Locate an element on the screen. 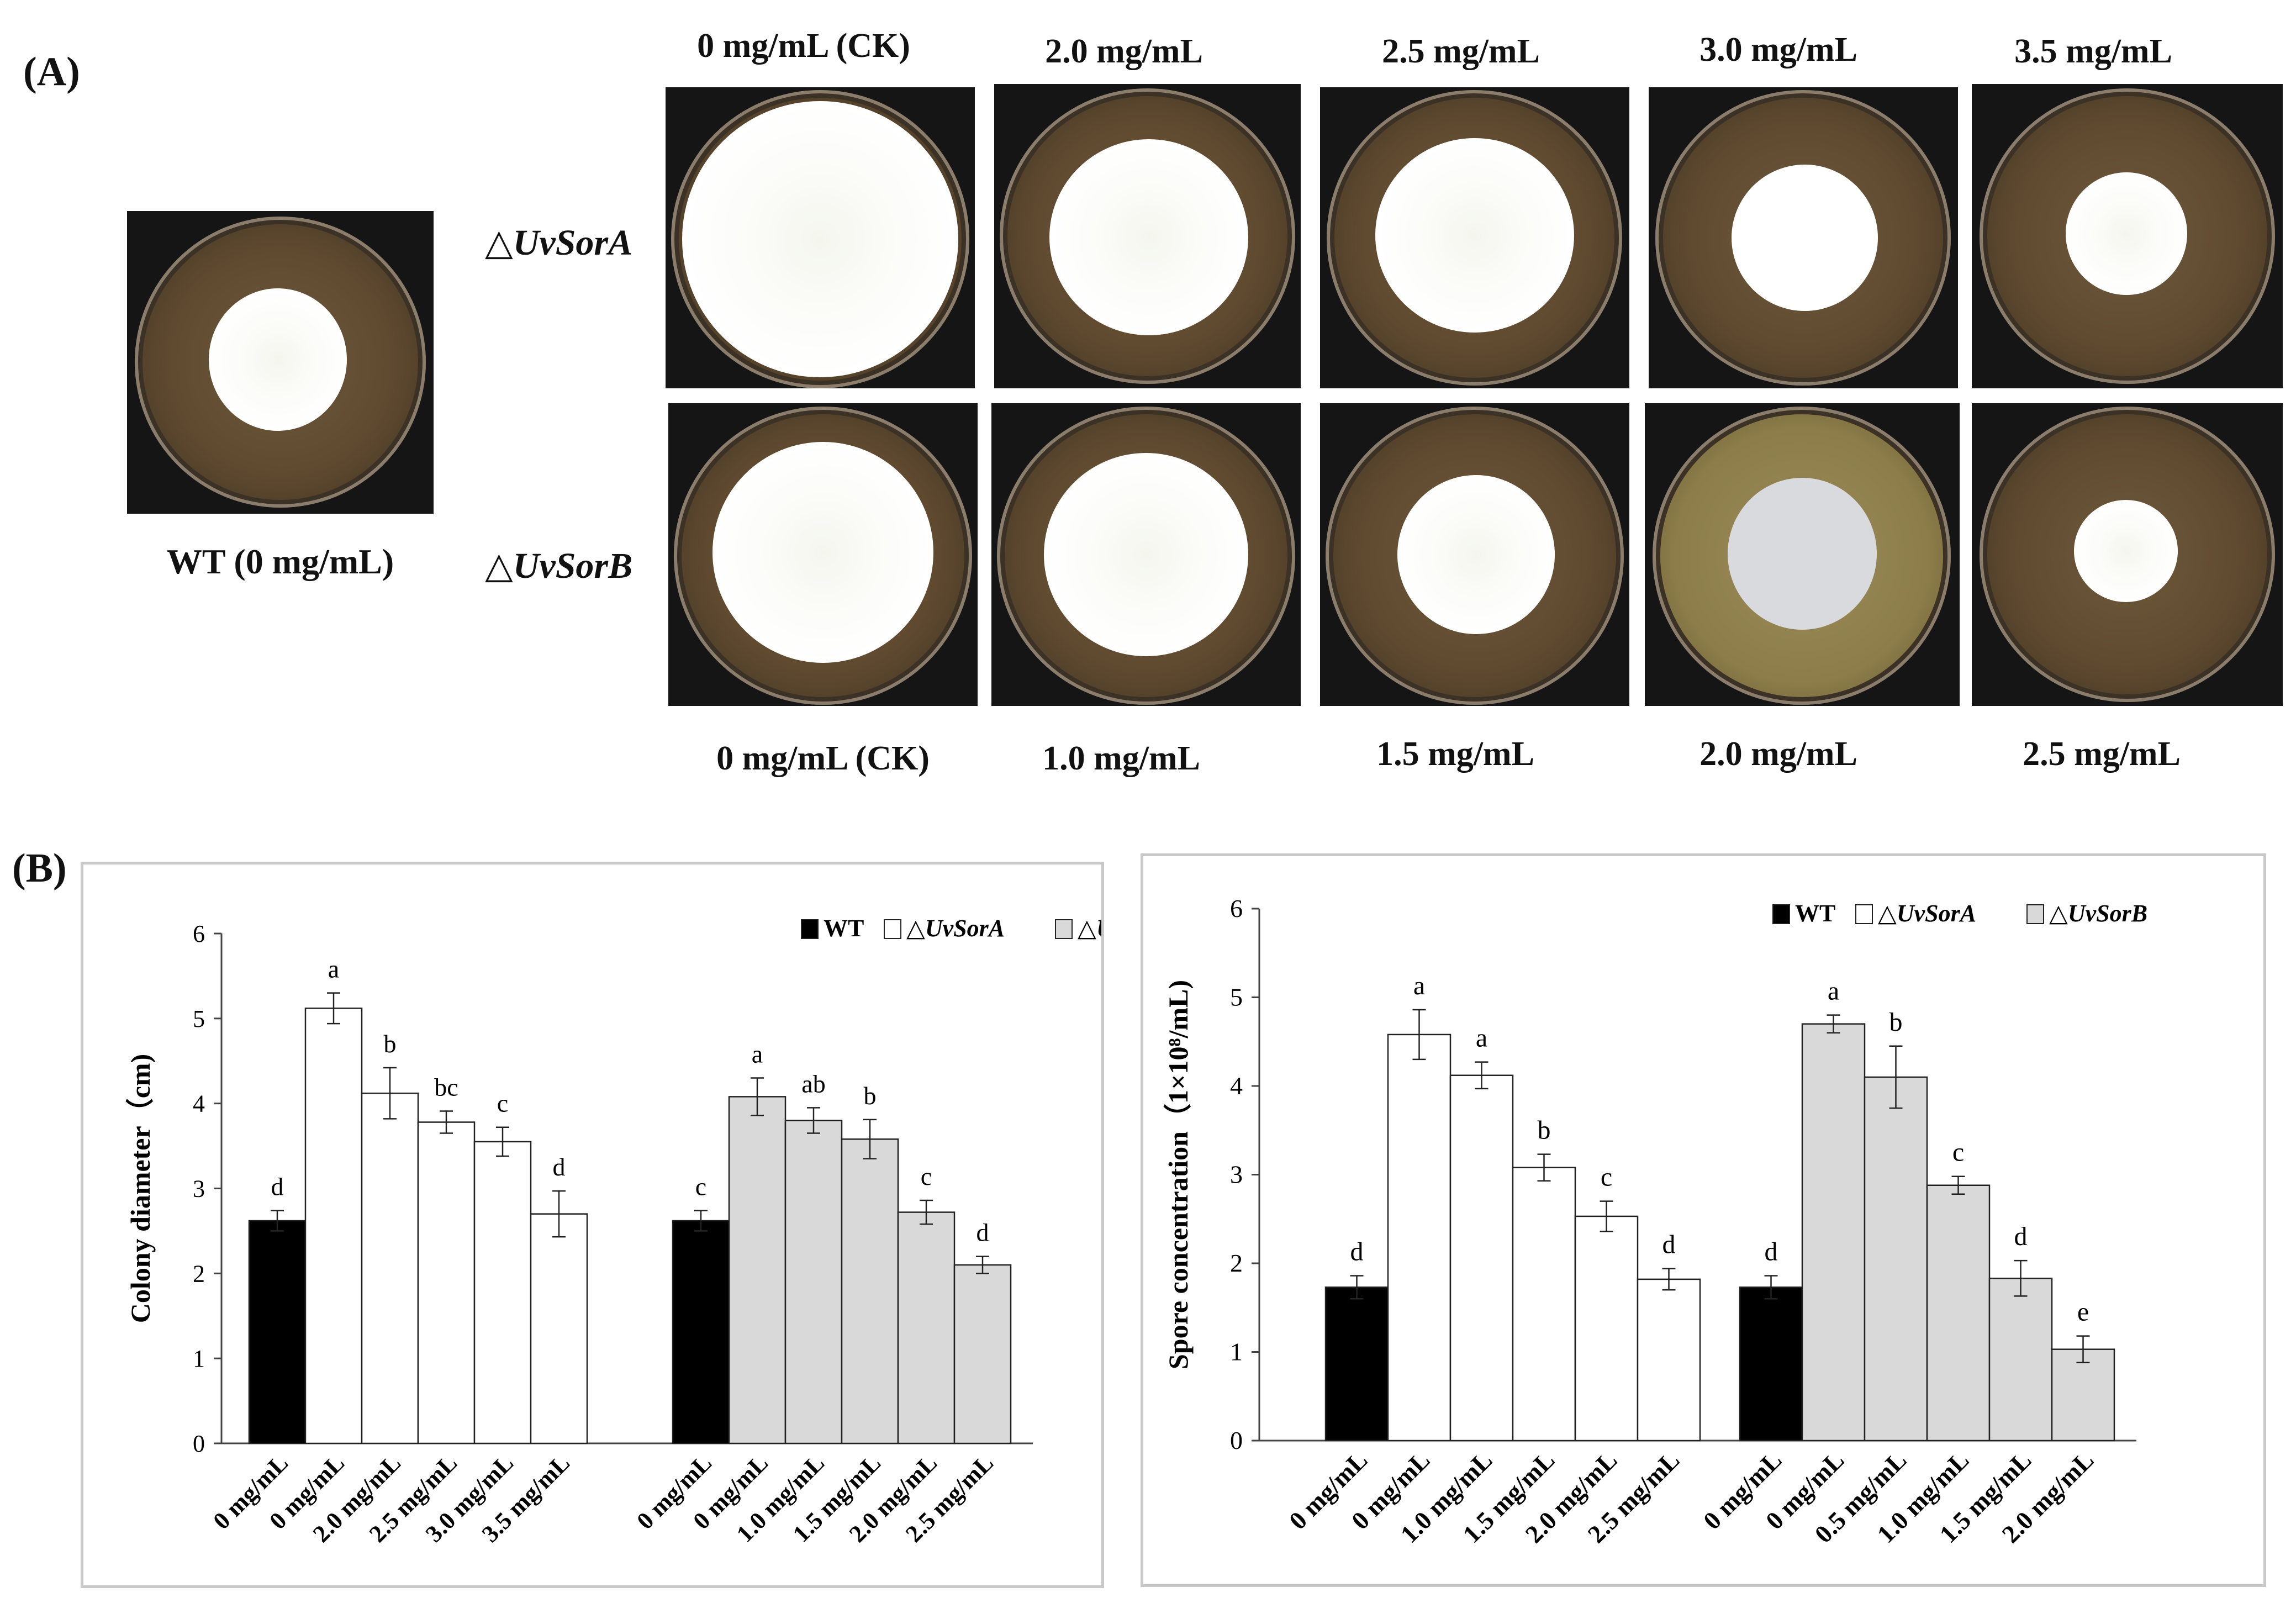 The width and height of the screenshot is (2296, 1603). significance-letter: ab is located at coordinates (813, 1083).